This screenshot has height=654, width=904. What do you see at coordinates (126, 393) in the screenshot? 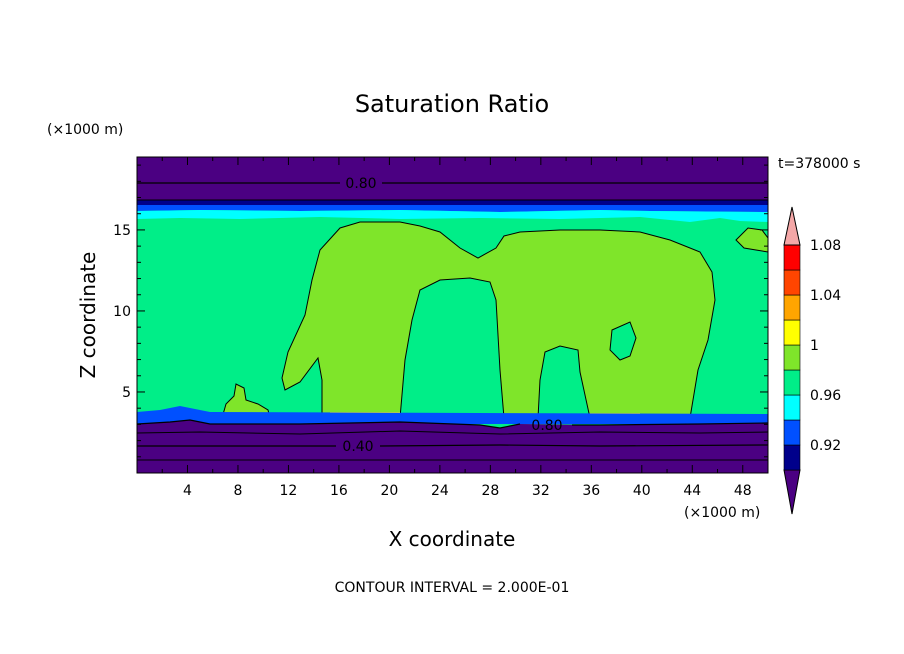
I see `y-tick-label: 5` at bounding box center [126, 393].